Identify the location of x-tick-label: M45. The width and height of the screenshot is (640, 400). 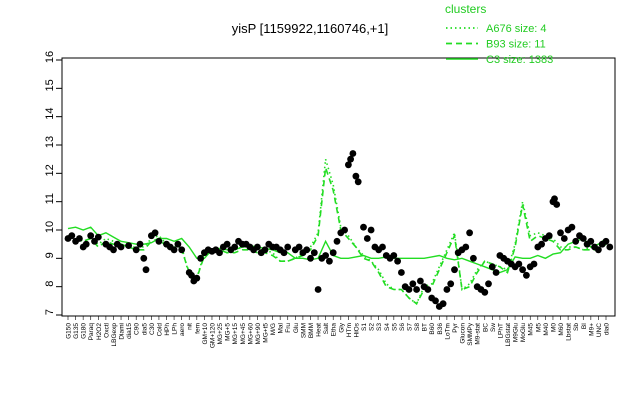
(531, 329).